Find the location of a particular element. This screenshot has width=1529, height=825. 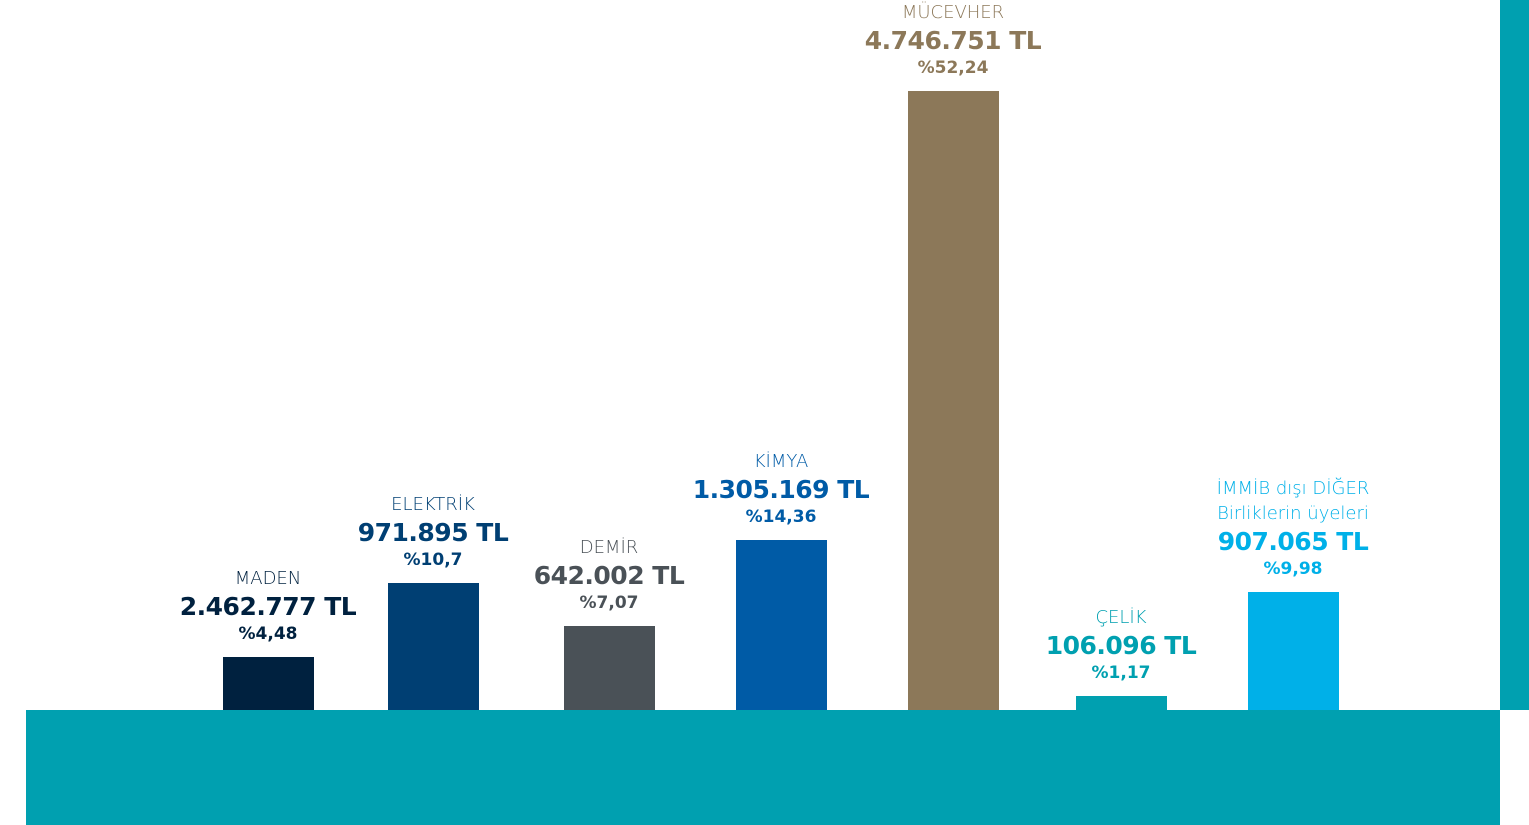

bar-label: MÜCEVHER 4.746.751 TL %52,24 is located at coordinates (953, 39).